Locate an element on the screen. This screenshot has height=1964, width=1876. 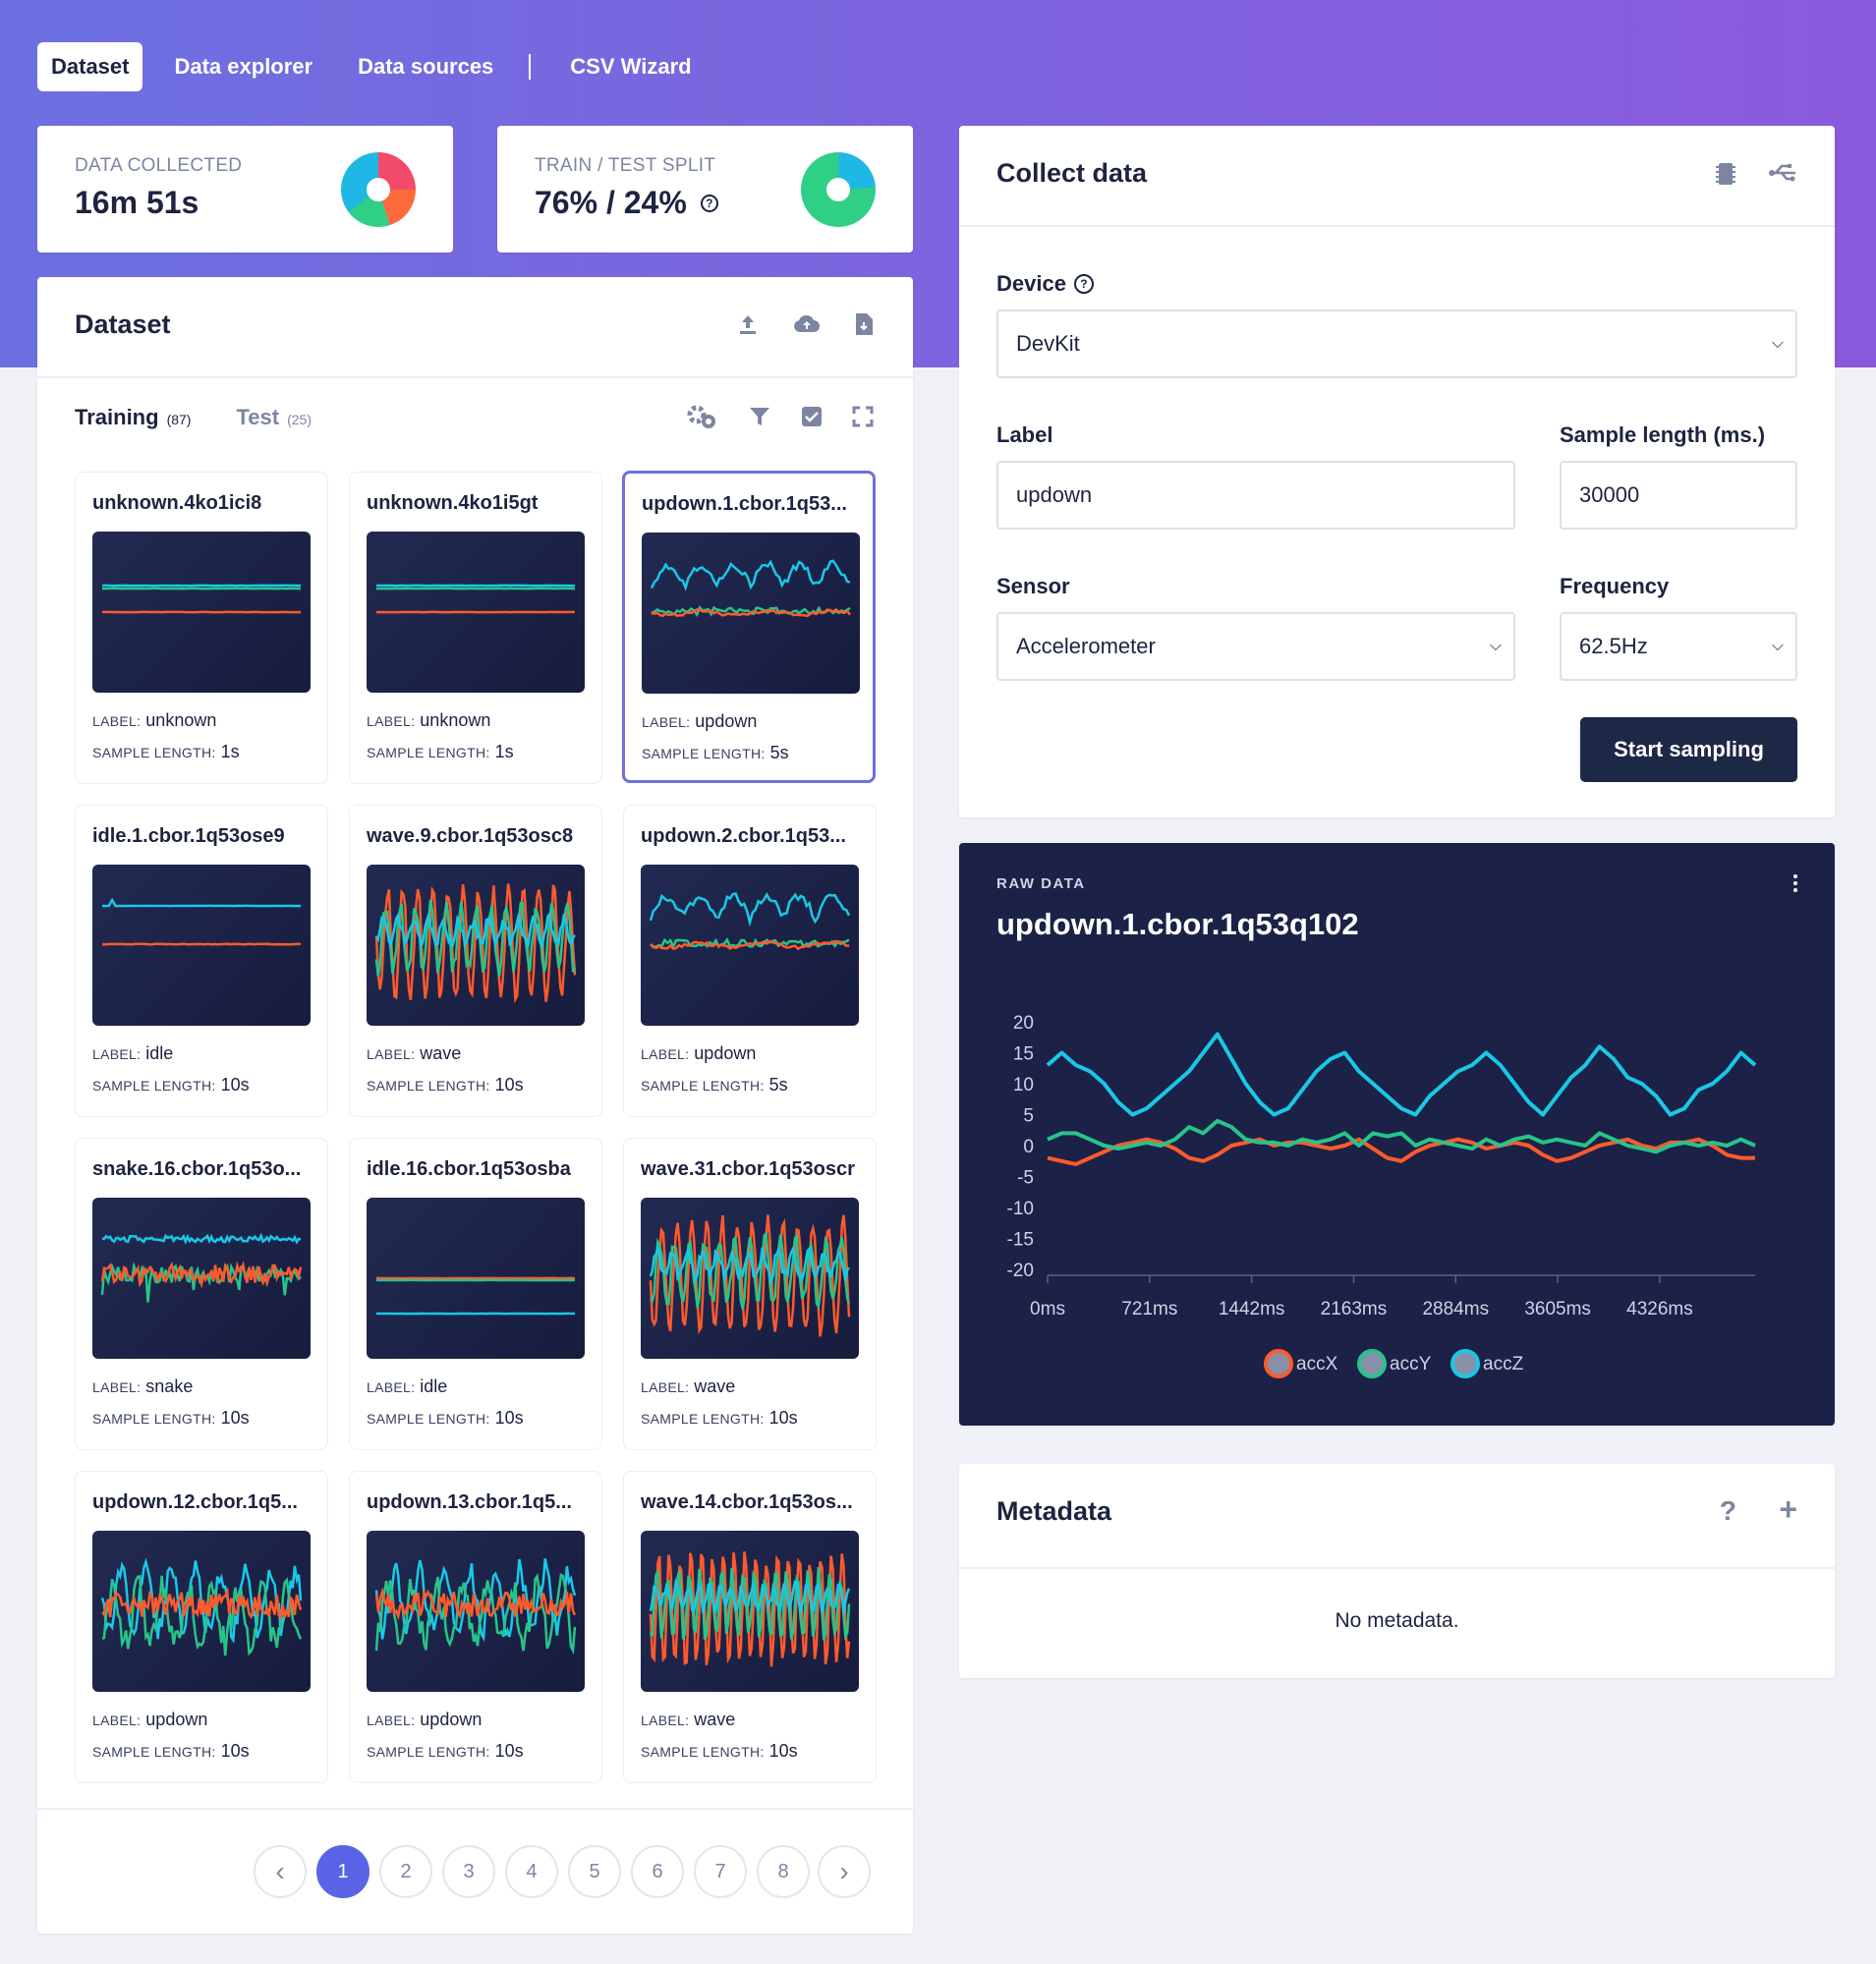
page-button-5: 5 is located at coordinates (594, 1872).